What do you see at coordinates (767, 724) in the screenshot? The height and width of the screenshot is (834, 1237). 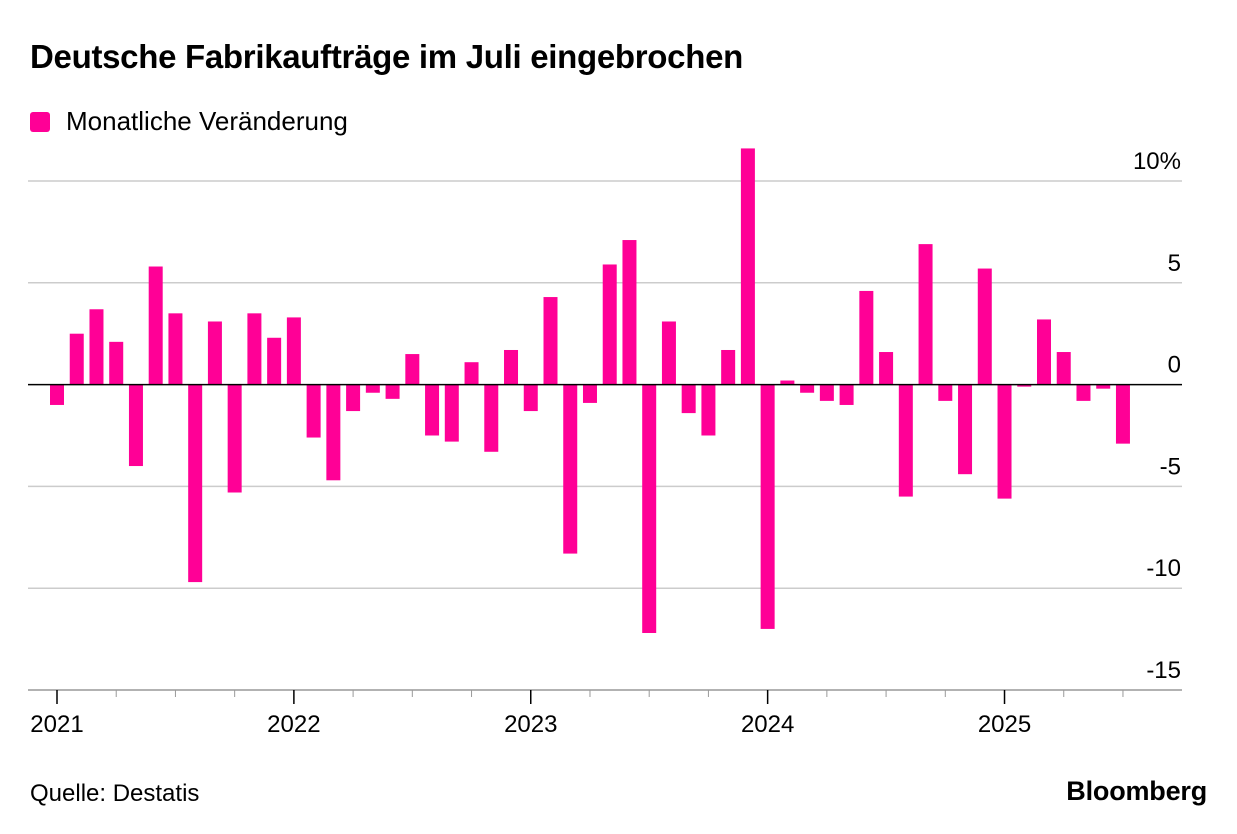 I see `x-tick-label: 2024` at bounding box center [767, 724].